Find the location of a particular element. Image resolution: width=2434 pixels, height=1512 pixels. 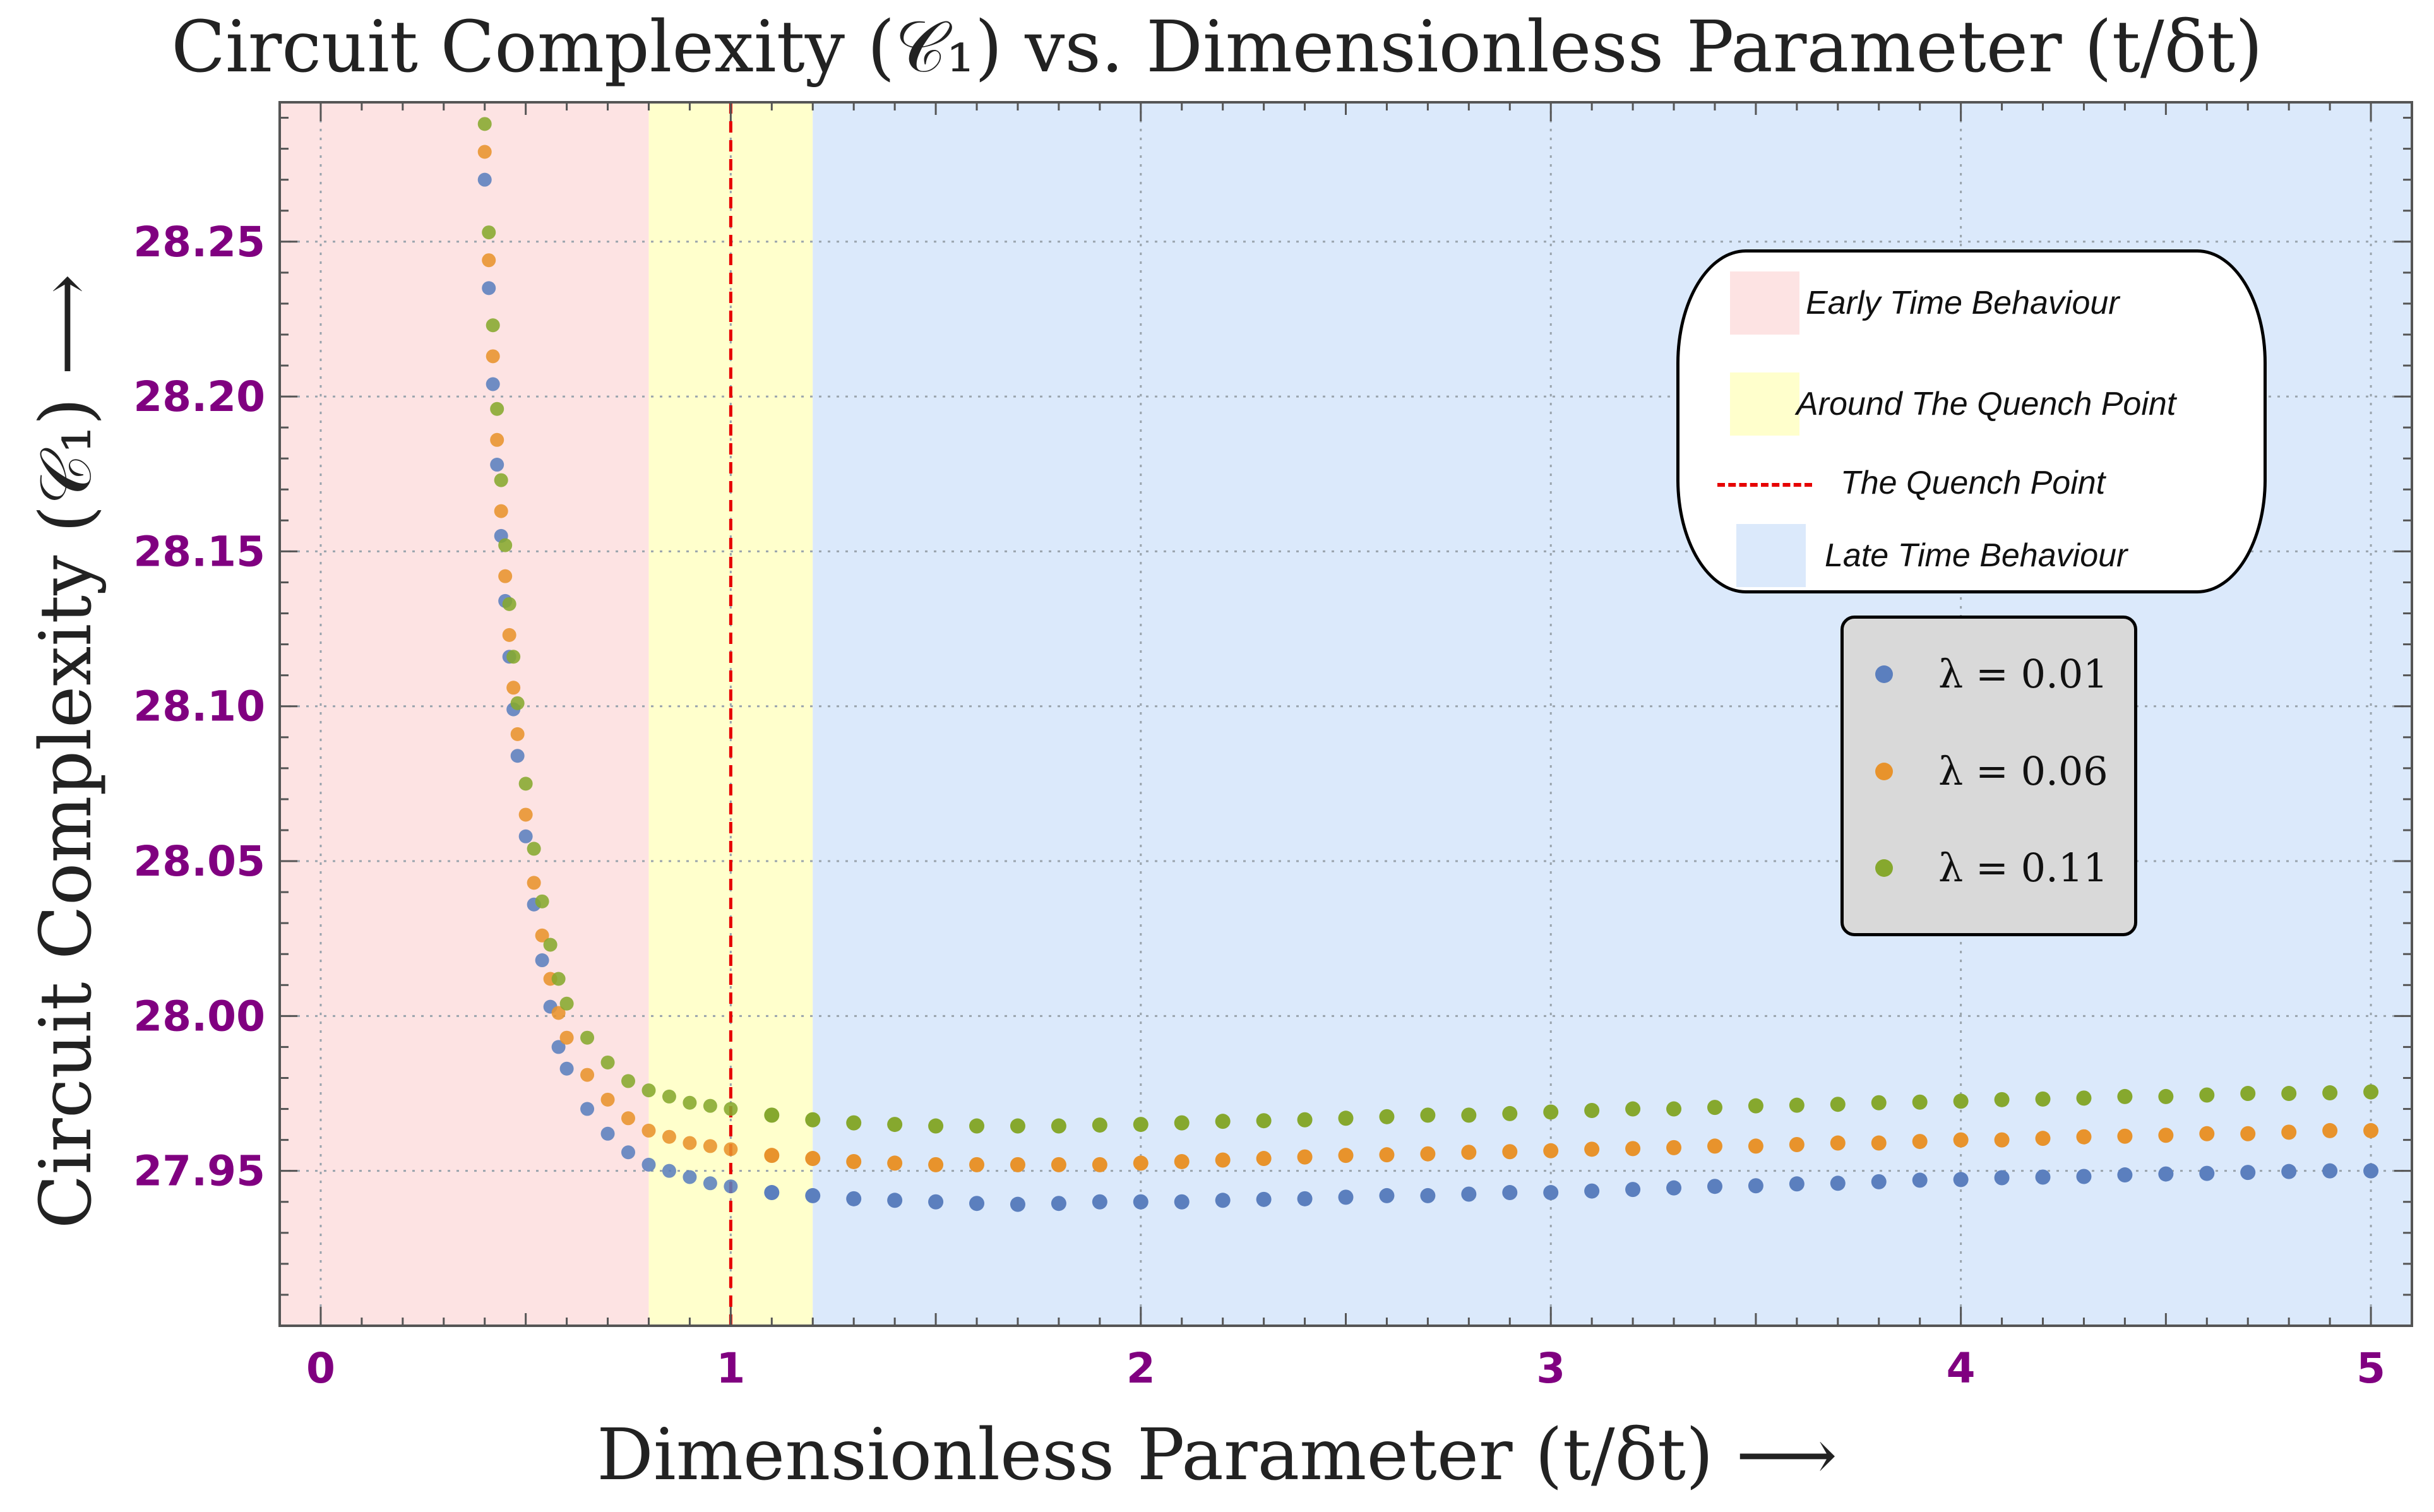

legend-row-quench: The Quench Point is located at coordinates (1971, 486).